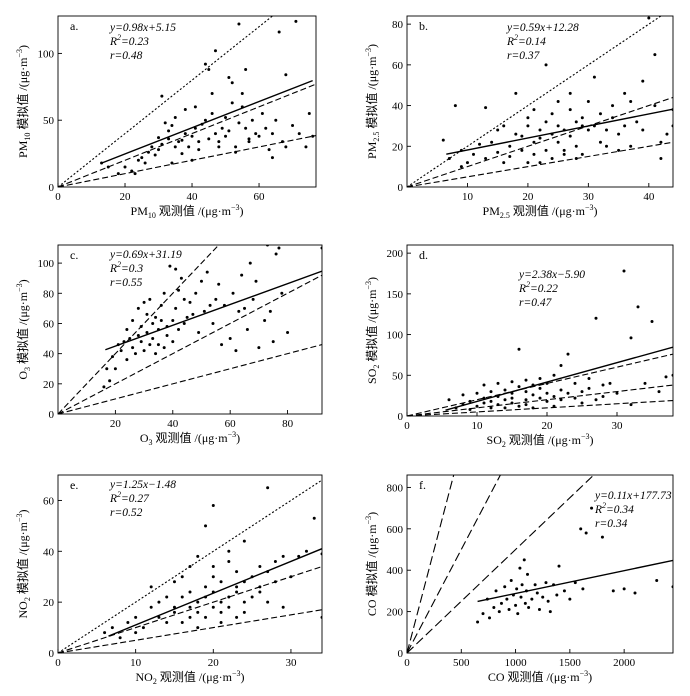 Image resolution: width=690 pixels, height=696 pixels. Describe the element at coordinates (548, 426) in the screenshot. I see `x-tick-label: 20` at that location.